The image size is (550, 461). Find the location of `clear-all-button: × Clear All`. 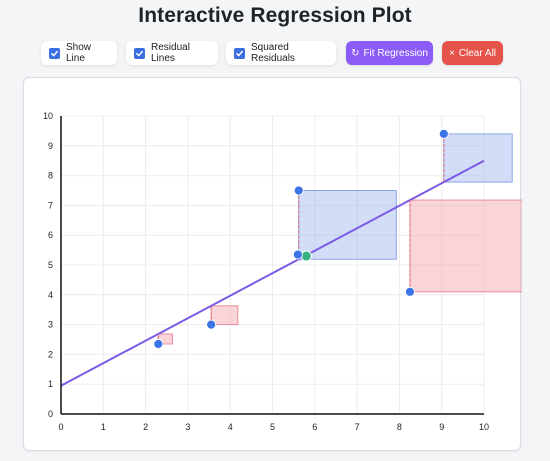

clear-all-button: × Clear All is located at coordinates (472, 53).